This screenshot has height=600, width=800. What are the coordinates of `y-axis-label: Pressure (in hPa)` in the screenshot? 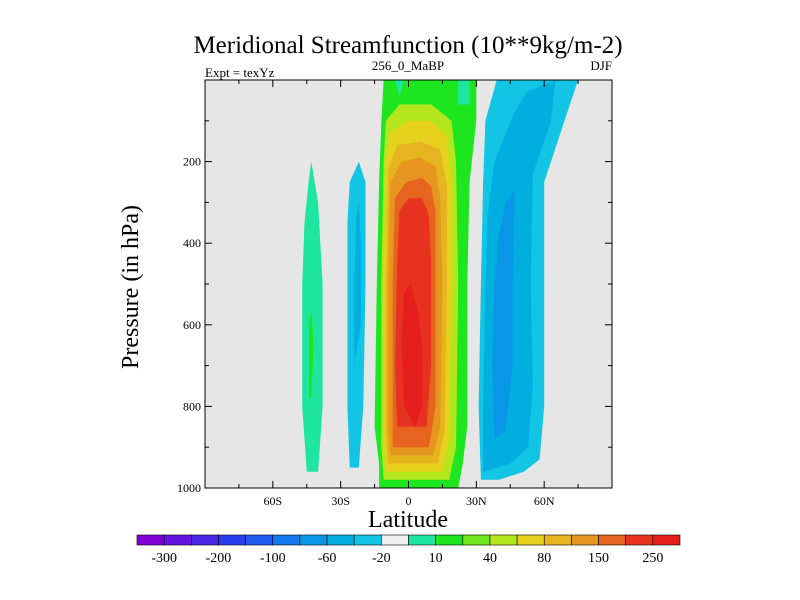 It's located at (131, 287).